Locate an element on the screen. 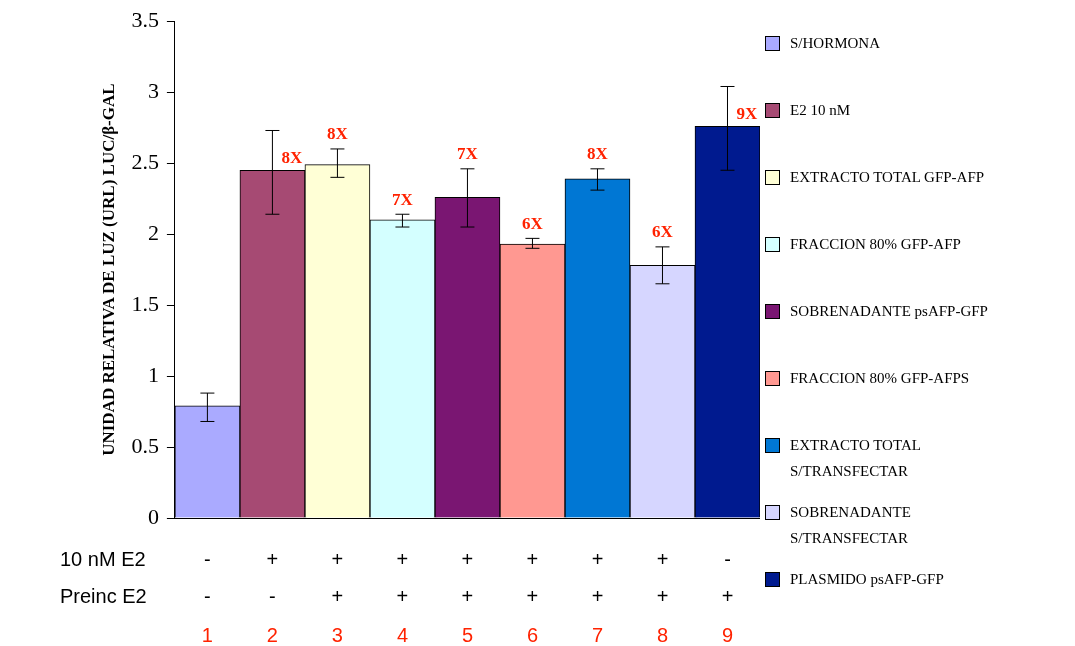 Image resolution: width=1075 pixels, height=646 pixels. y-tick-label: 0.5 is located at coordinates (145, 445).